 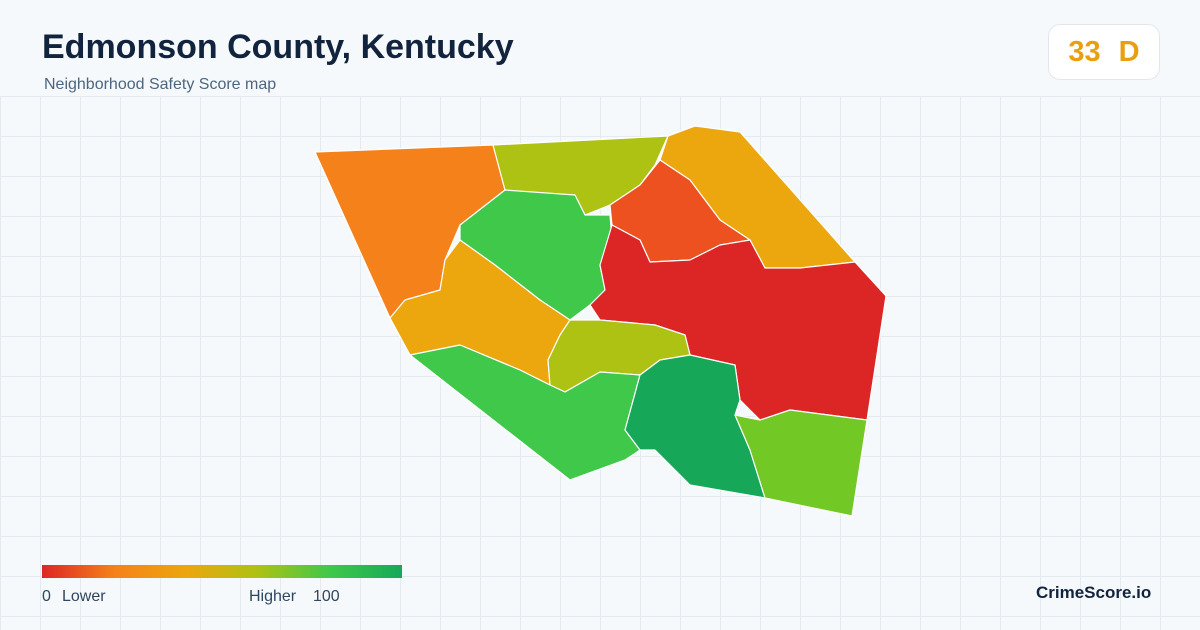 What do you see at coordinates (1094, 592) in the screenshot?
I see `brand: CrimeScore.io` at bounding box center [1094, 592].